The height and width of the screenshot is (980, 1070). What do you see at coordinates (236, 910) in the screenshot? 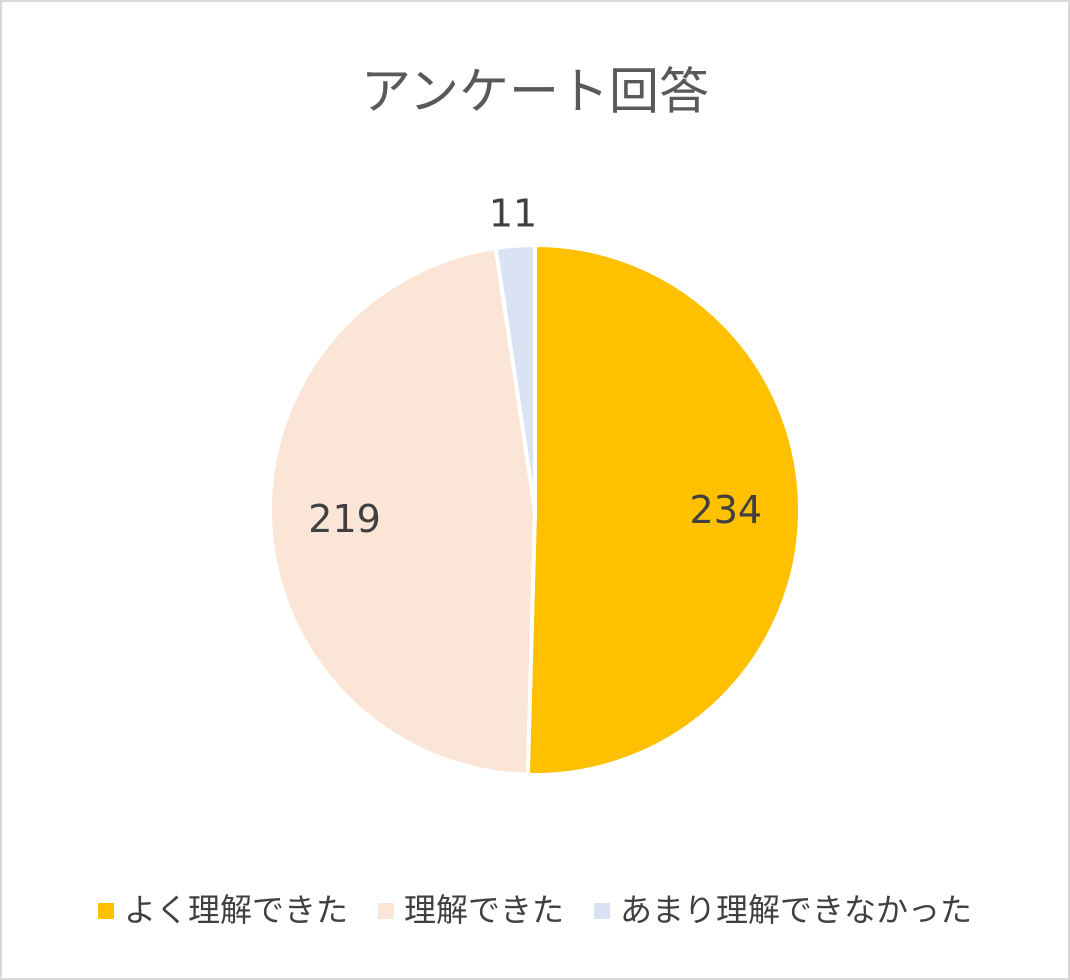
I see `legend-label: よく理解できた` at bounding box center [236, 910].